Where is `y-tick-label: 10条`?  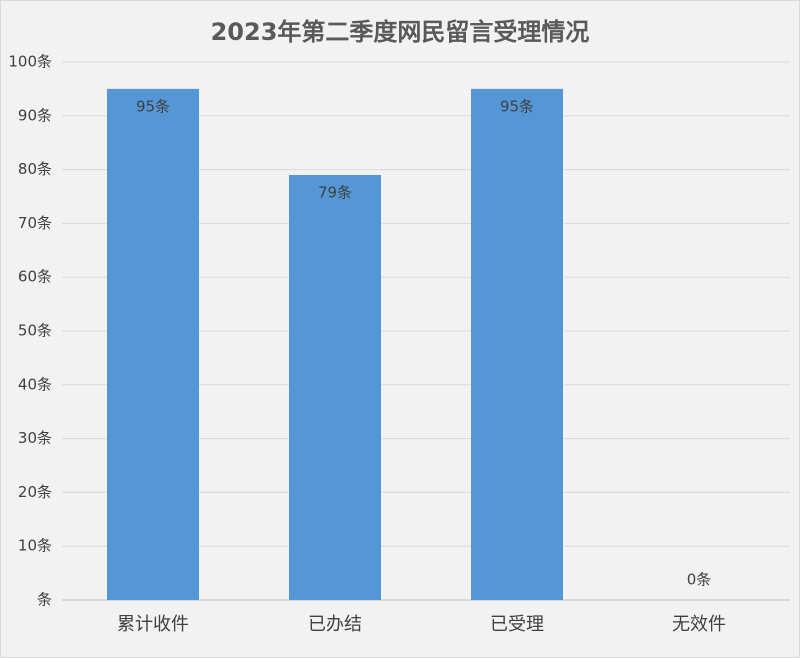 y-tick-label: 10条 is located at coordinates (35, 546).